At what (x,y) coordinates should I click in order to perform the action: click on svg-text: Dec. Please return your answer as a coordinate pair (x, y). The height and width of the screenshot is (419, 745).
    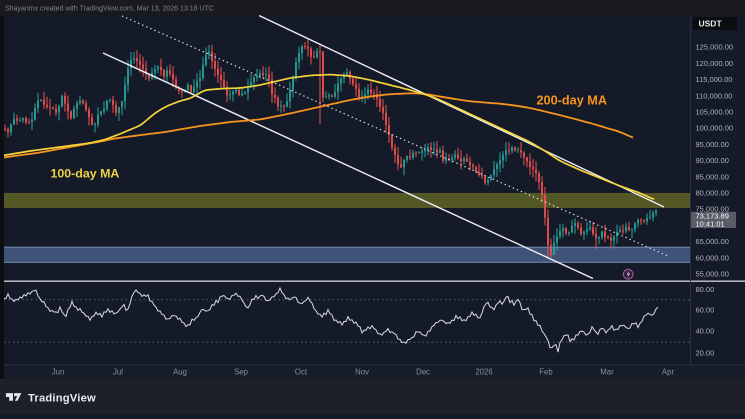
    Looking at the image, I should click on (423, 371).